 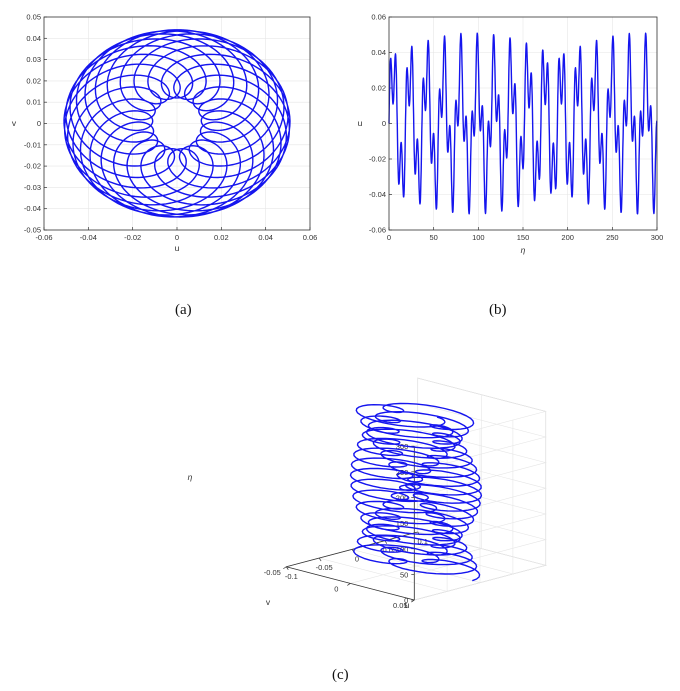 I want to click on panel-b-trajectory, so click(x=523, y=123).